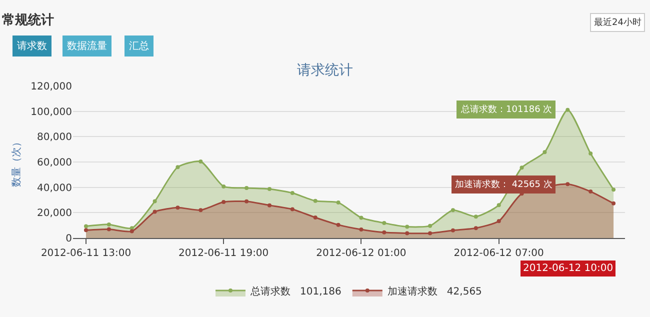 The height and width of the screenshot is (317, 650). What do you see at coordinates (506, 109) in the screenshot?
I see `annotation: 总请求数：101186 次` at bounding box center [506, 109].